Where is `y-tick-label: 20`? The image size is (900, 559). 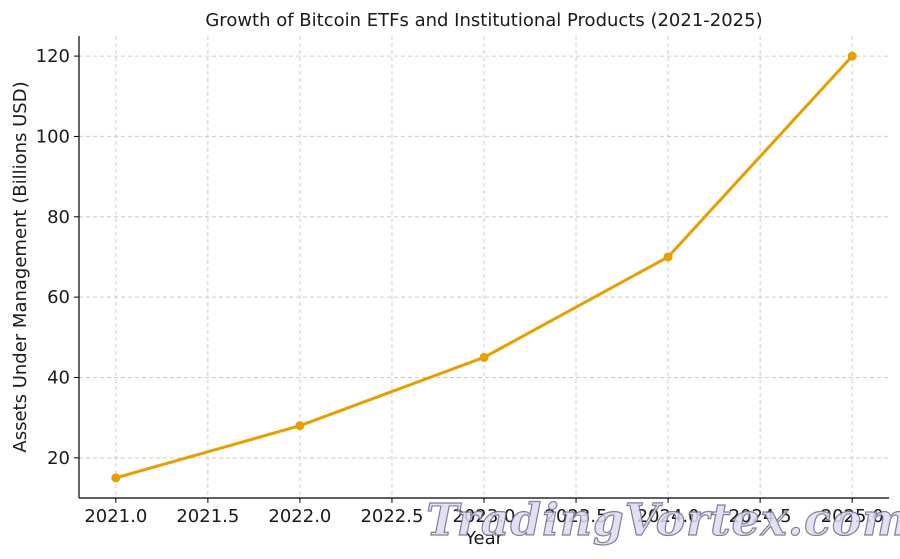 y-tick-label: 20 is located at coordinates (58, 458).